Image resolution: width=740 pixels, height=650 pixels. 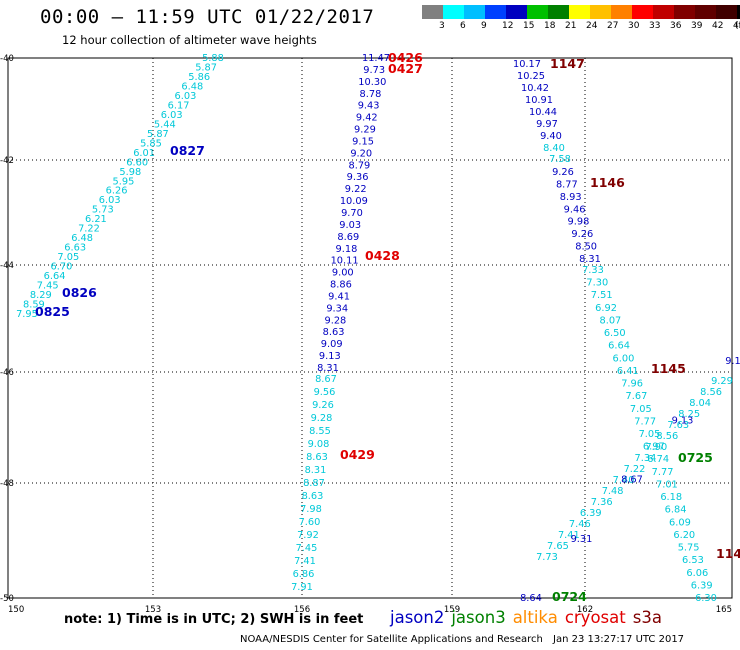 What do you see at coordinates (304, 574) in the screenshot?
I see `wave-height-value: 6.86` at bounding box center [304, 574].